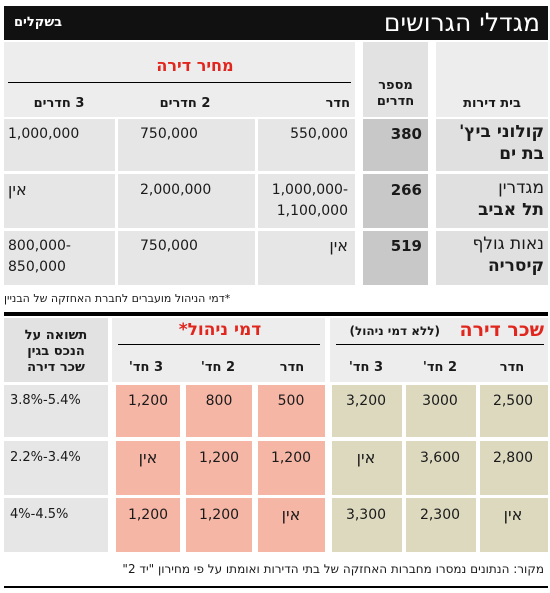 The image size is (550, 593). What do you see at coordinates (59, 201) in the screenshot?
I see `row2-three-cell` at bounding box center [59, 201].